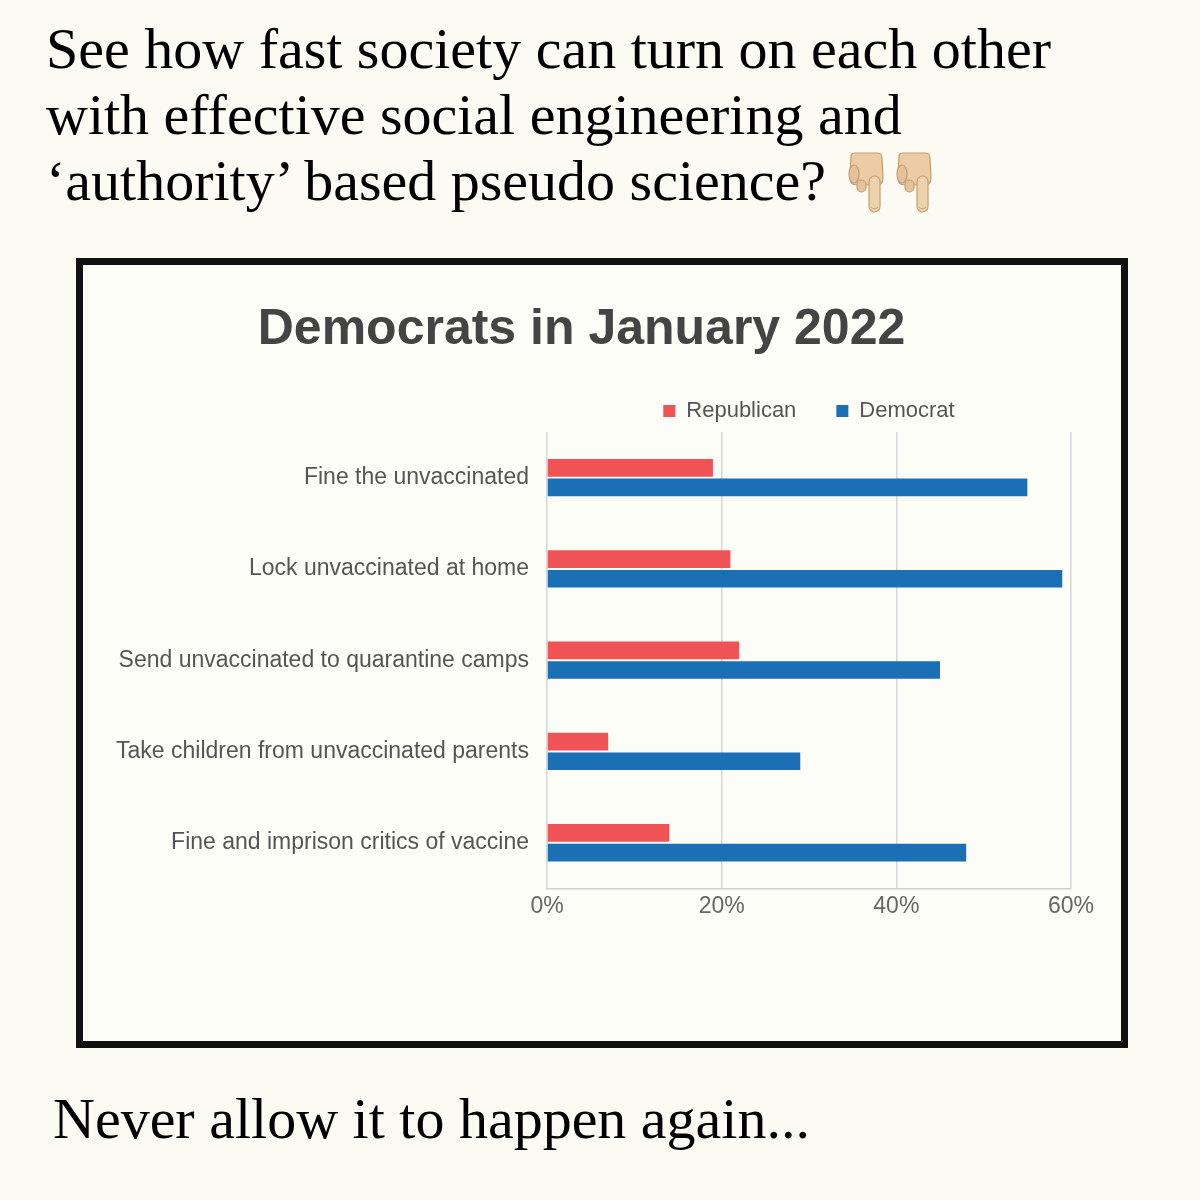 The height and width of the screenshot is (1200, 1200). What do you see at coordinates (322, 749) in the screenshot?
I see `y-tick-label: Take children from unvaccinated parents` at bounding box center [322, 749].